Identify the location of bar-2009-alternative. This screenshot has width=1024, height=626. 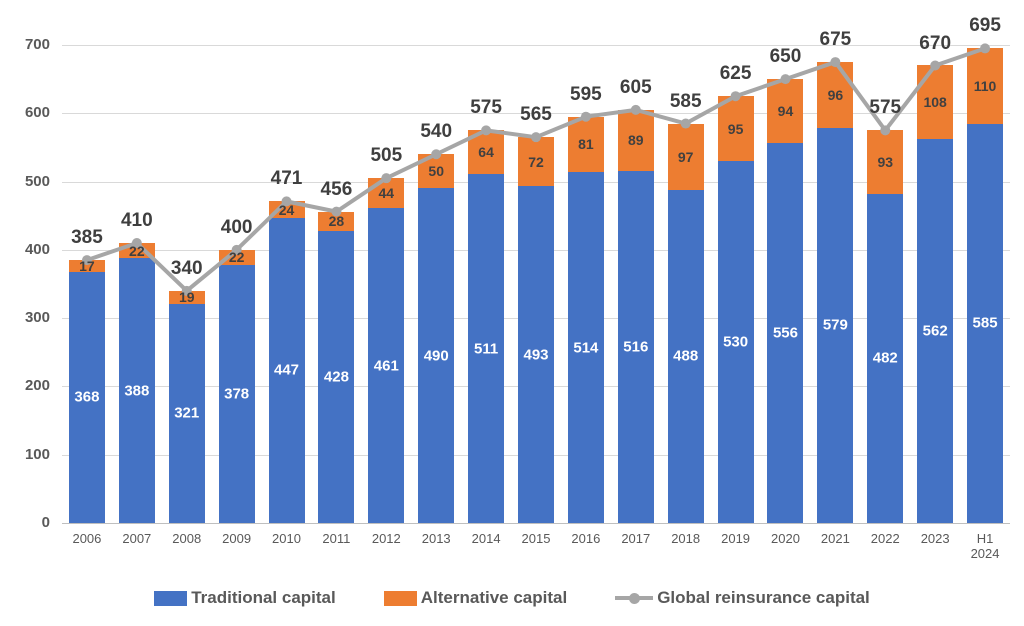
(236, 257).